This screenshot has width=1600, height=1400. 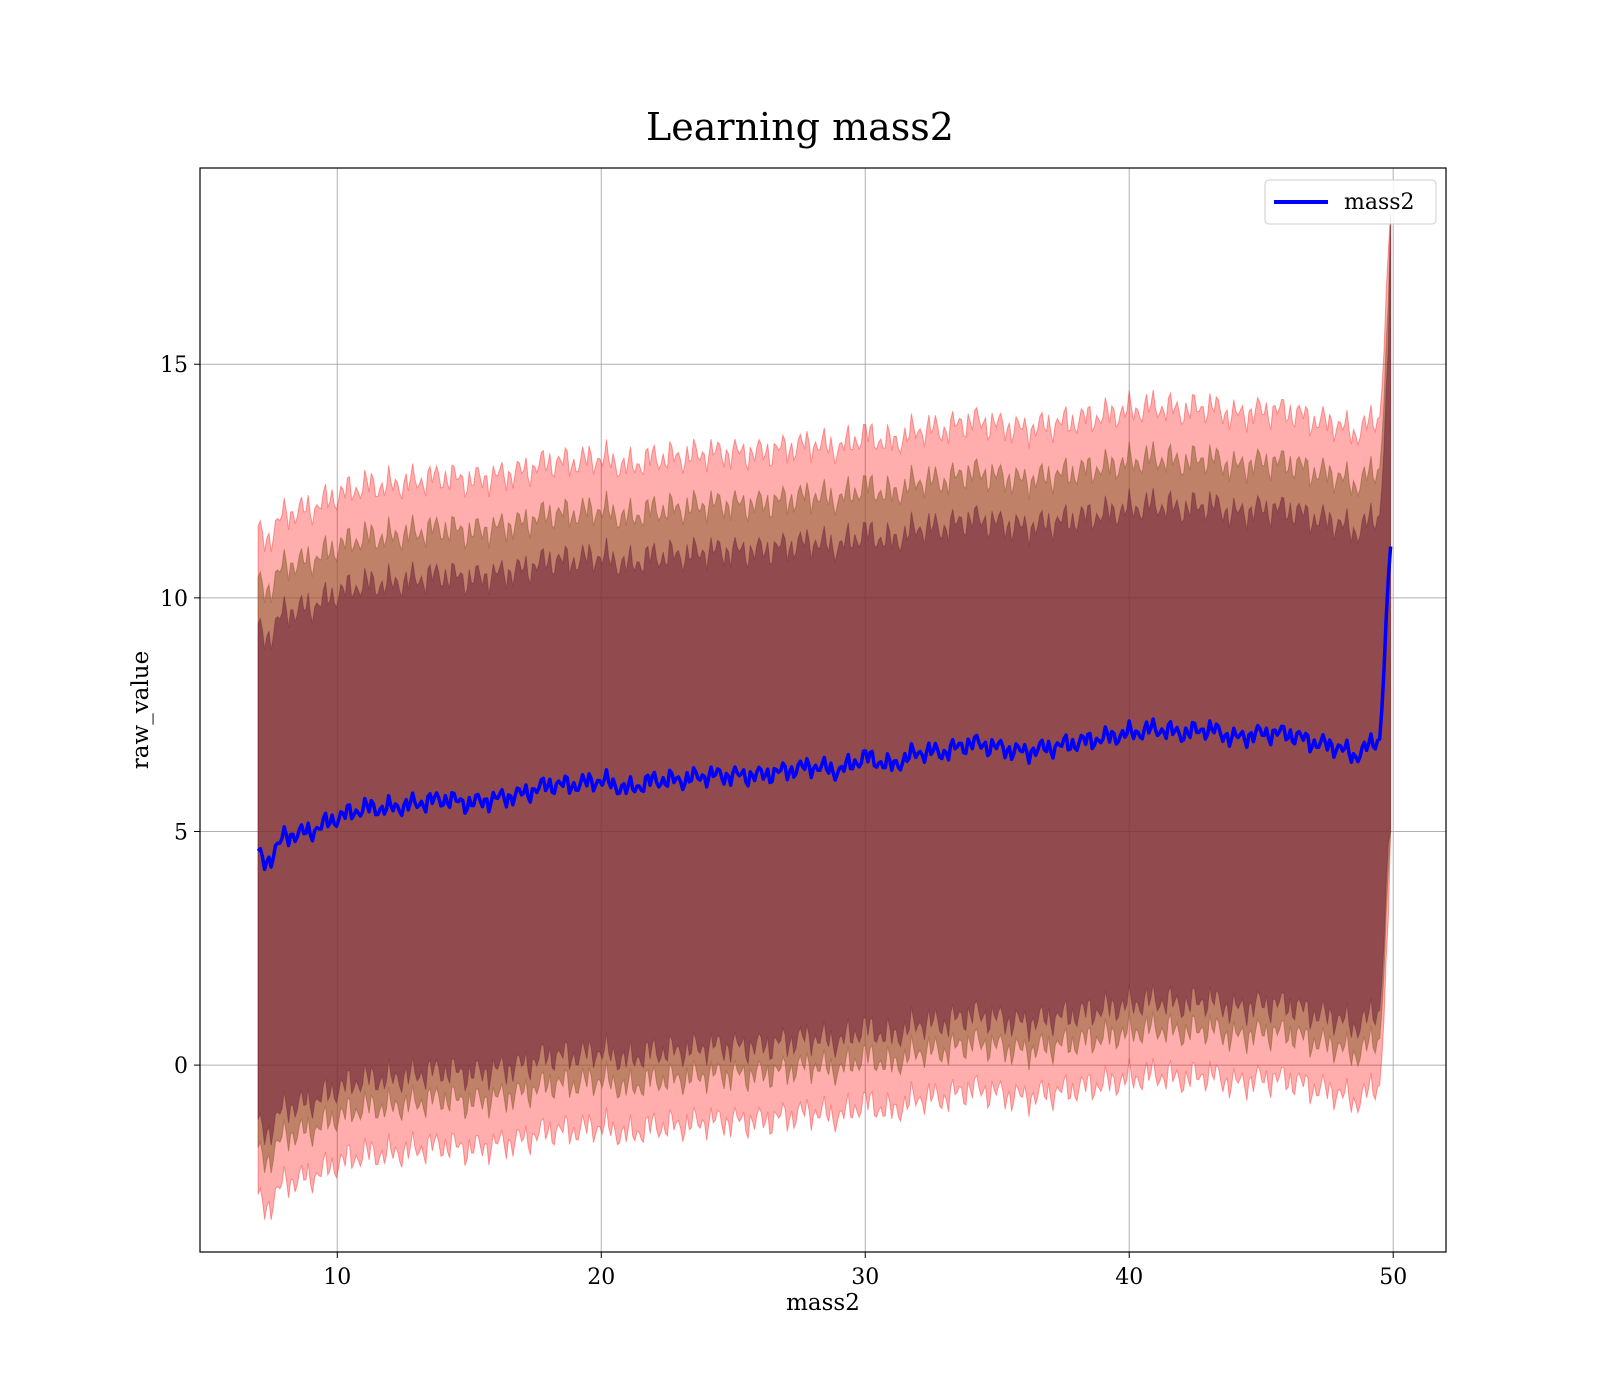 What do you see at coordinates (1379, 202) in the screenshot?
I see `legend-entry-mass2: mass2` at bounding box center [1379, 202].